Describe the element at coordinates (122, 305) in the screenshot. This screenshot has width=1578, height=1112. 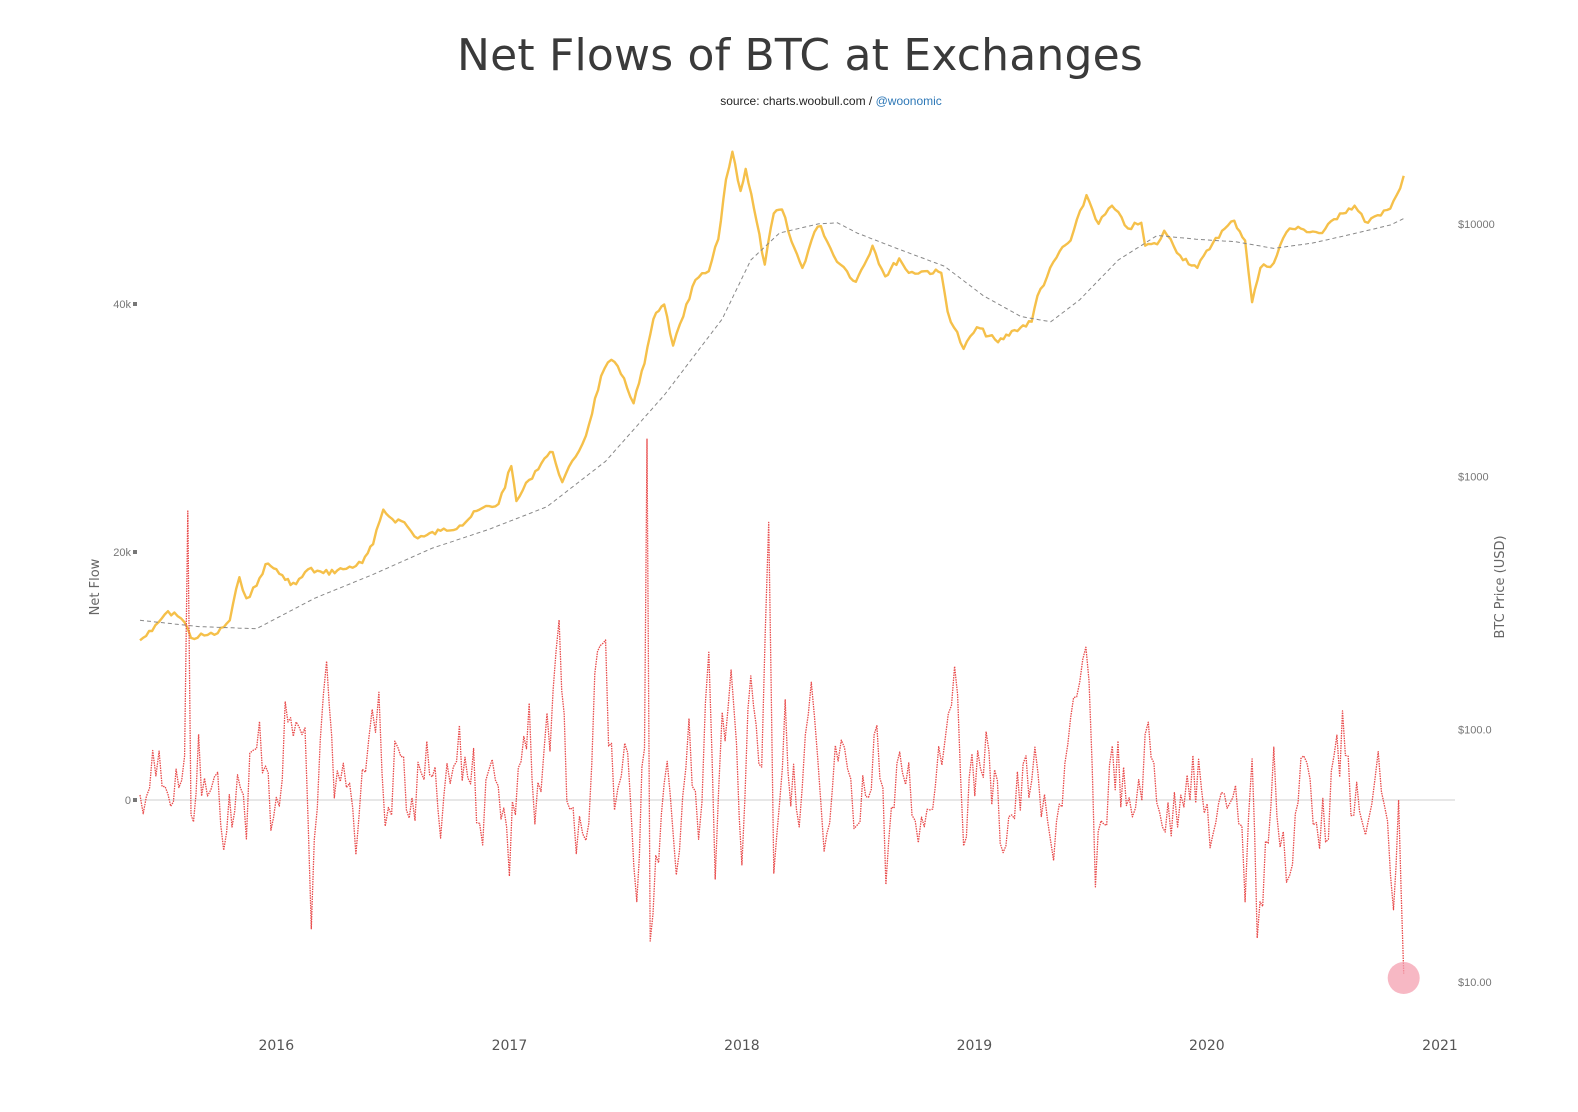
I see `y-left-tick-label: 40k` at that location.